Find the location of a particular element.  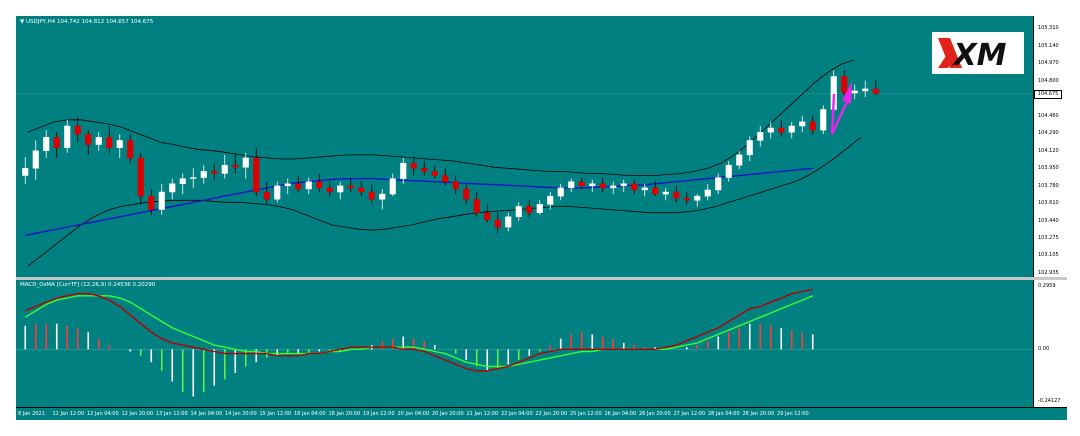

xm-logo-mark: XM is located at coordinates (972, 55).